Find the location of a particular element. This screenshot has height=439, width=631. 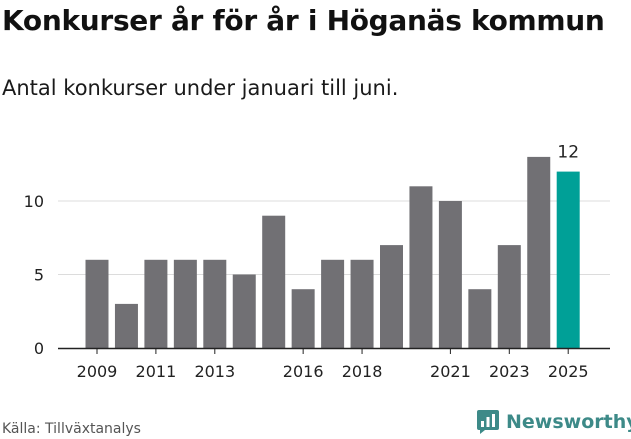

y-tick-label: 0 is located at coordinates (39, 348).